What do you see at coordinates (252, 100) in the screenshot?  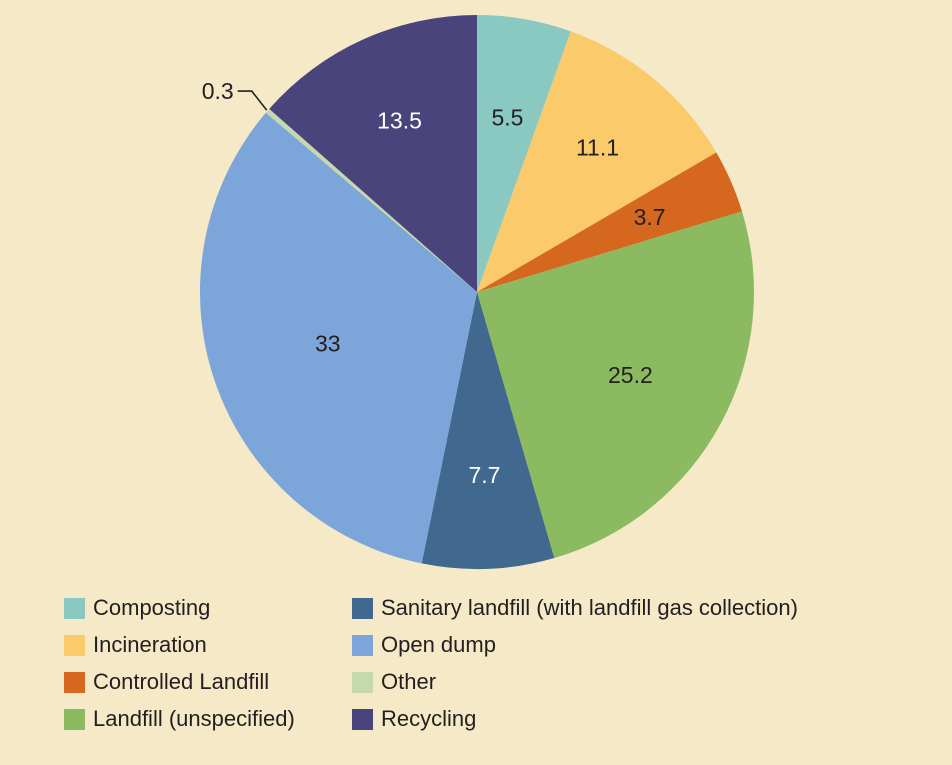 I see `leader-line-other` at bounding box center [252, 100].